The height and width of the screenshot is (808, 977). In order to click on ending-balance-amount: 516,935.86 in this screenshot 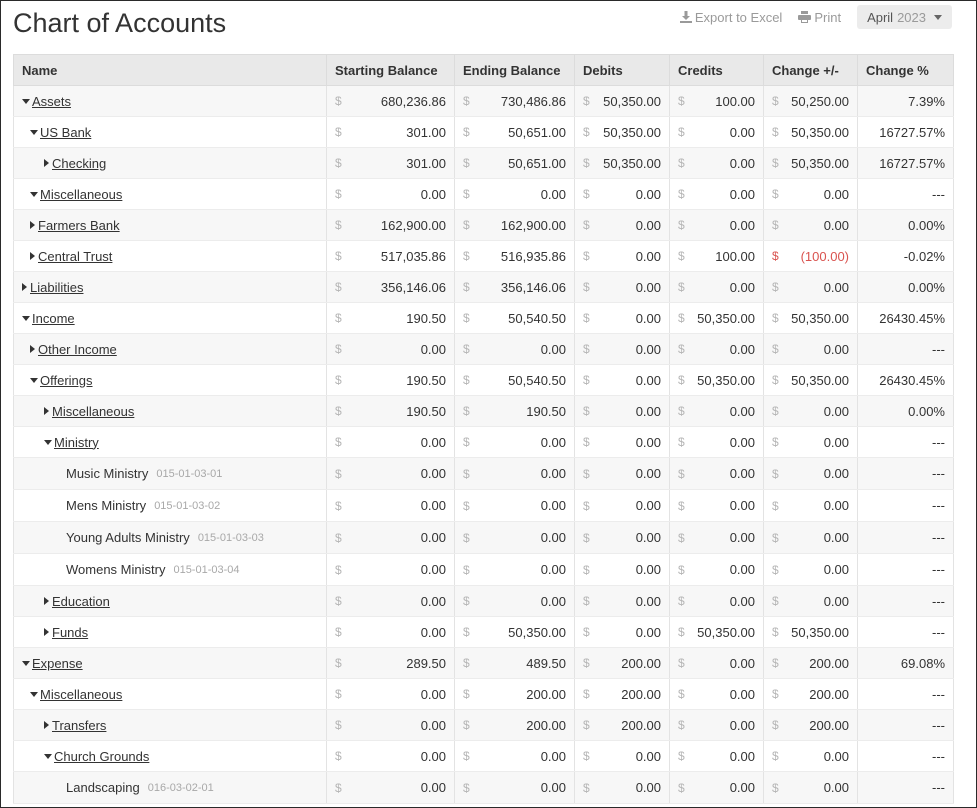, I will do `click(533, 256)`.